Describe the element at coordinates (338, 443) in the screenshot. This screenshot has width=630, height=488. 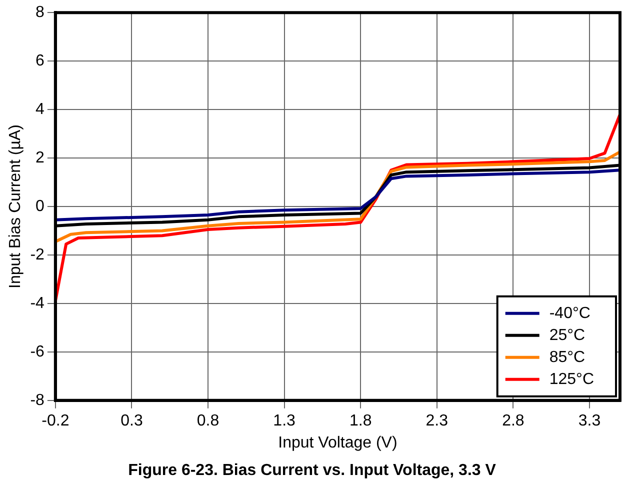
I see `x-axis-title: Input Voltage (V)` at that location.